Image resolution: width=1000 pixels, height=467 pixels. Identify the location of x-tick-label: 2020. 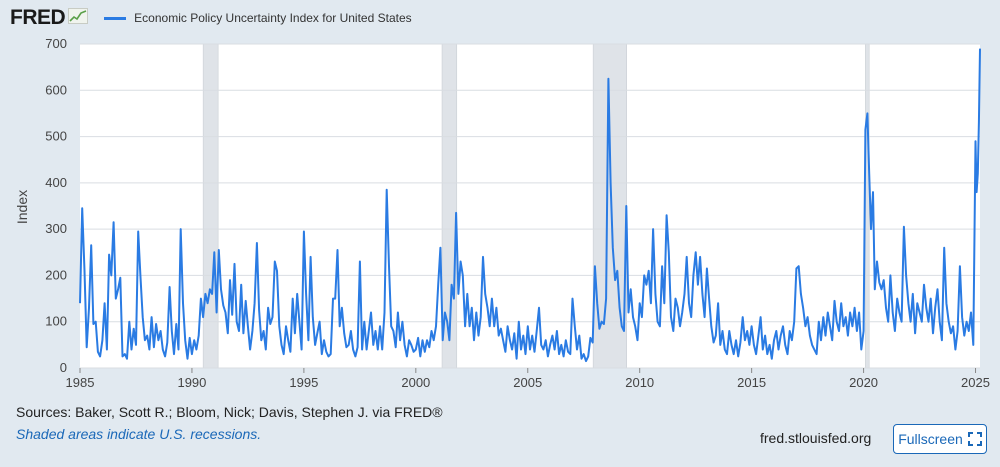
(863, 382).